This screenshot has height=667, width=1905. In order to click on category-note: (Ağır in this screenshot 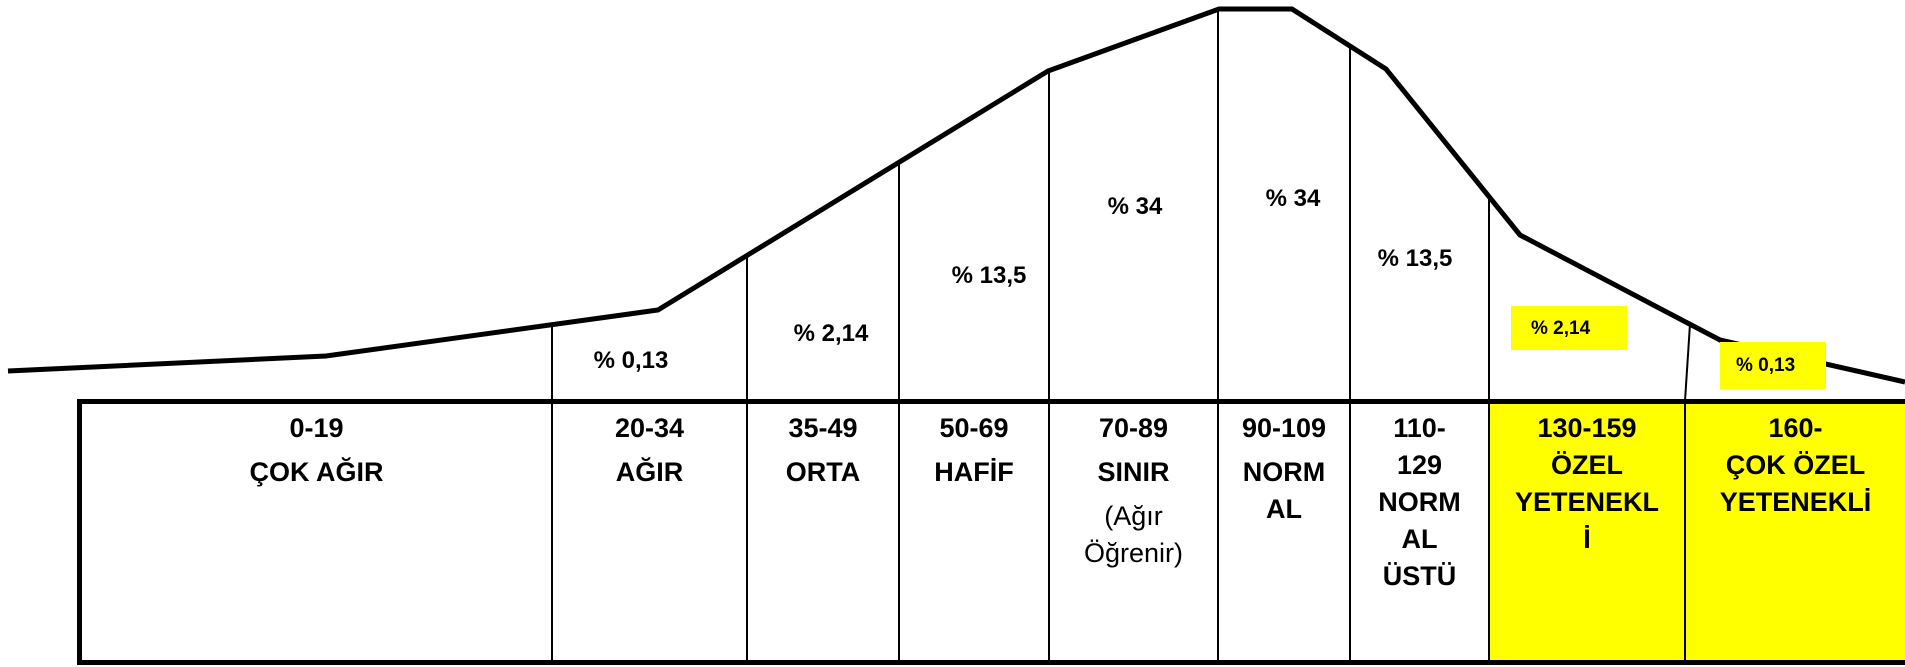, I will do `click(1133, 516)`.